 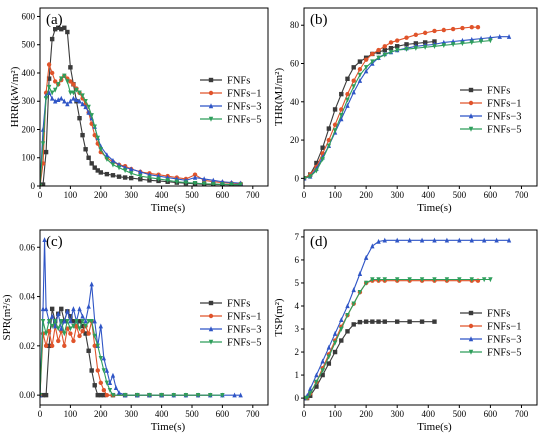 What do you see at coordinates (504, 353) in the screenshot?
I see `legend-label: FNFs−5` at bounding box center [504, 353].